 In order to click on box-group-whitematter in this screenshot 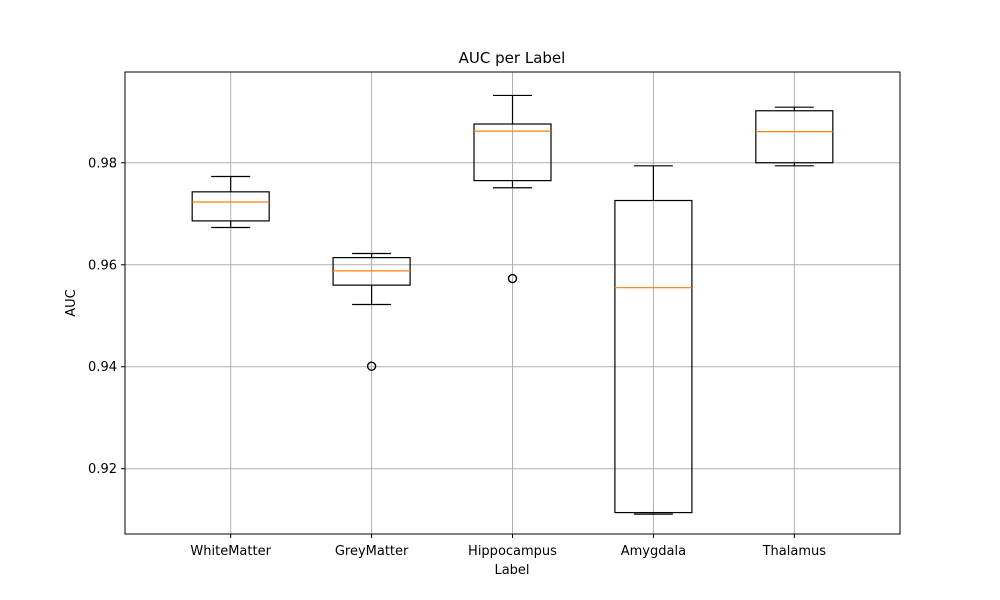, I will do `click(230, 202)`.